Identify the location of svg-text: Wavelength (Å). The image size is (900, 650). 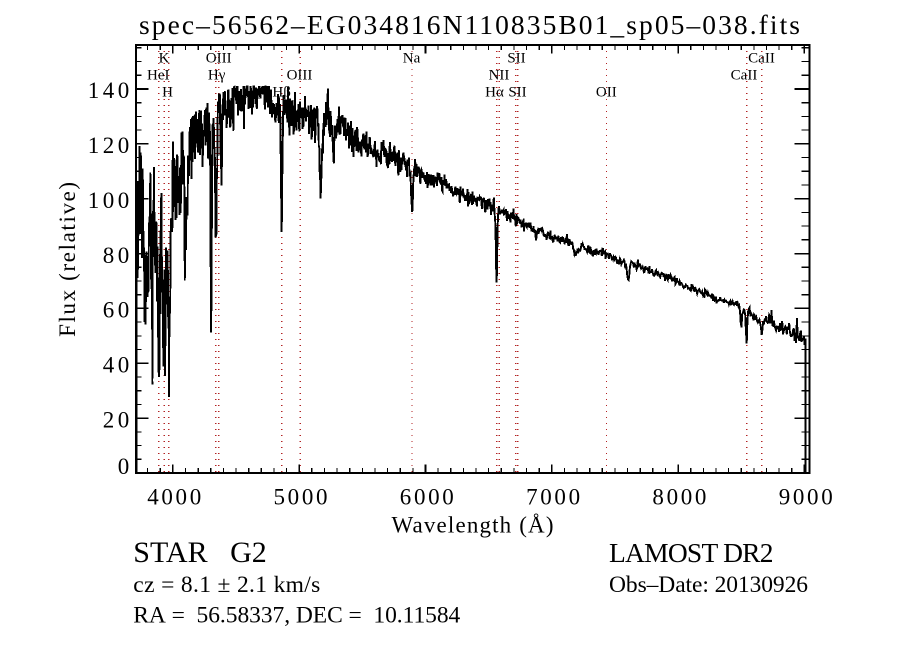
(473, 525).